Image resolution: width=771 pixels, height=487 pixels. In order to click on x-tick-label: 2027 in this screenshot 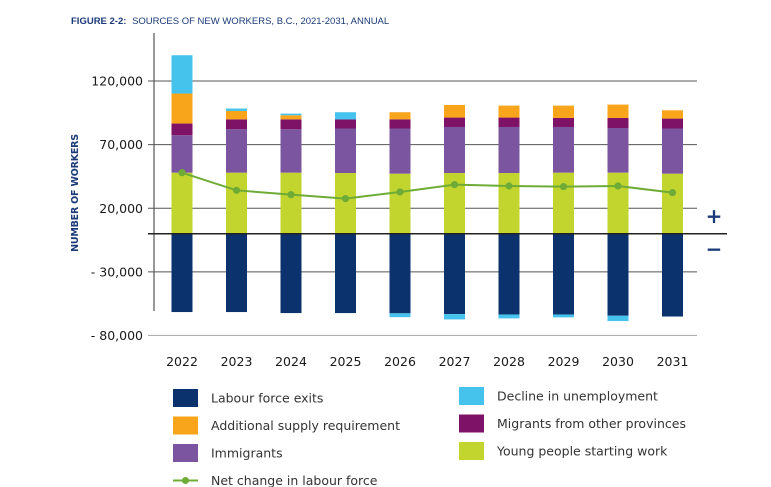, I will do `click(455, 361)`.